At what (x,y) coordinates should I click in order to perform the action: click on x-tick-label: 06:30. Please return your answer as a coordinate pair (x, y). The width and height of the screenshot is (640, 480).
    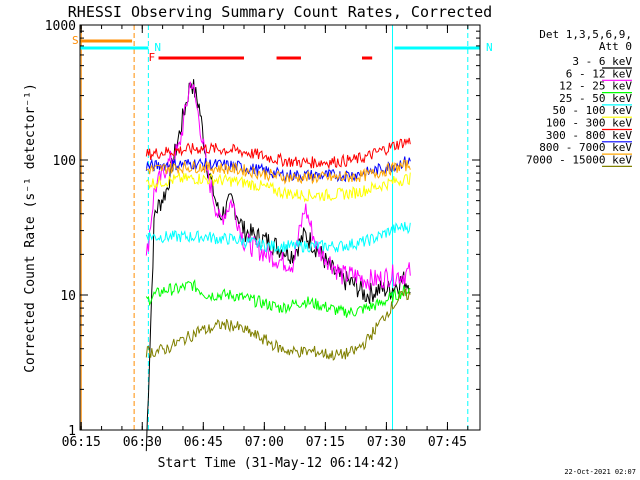
    Looking at the image, I should click on (142, 442).